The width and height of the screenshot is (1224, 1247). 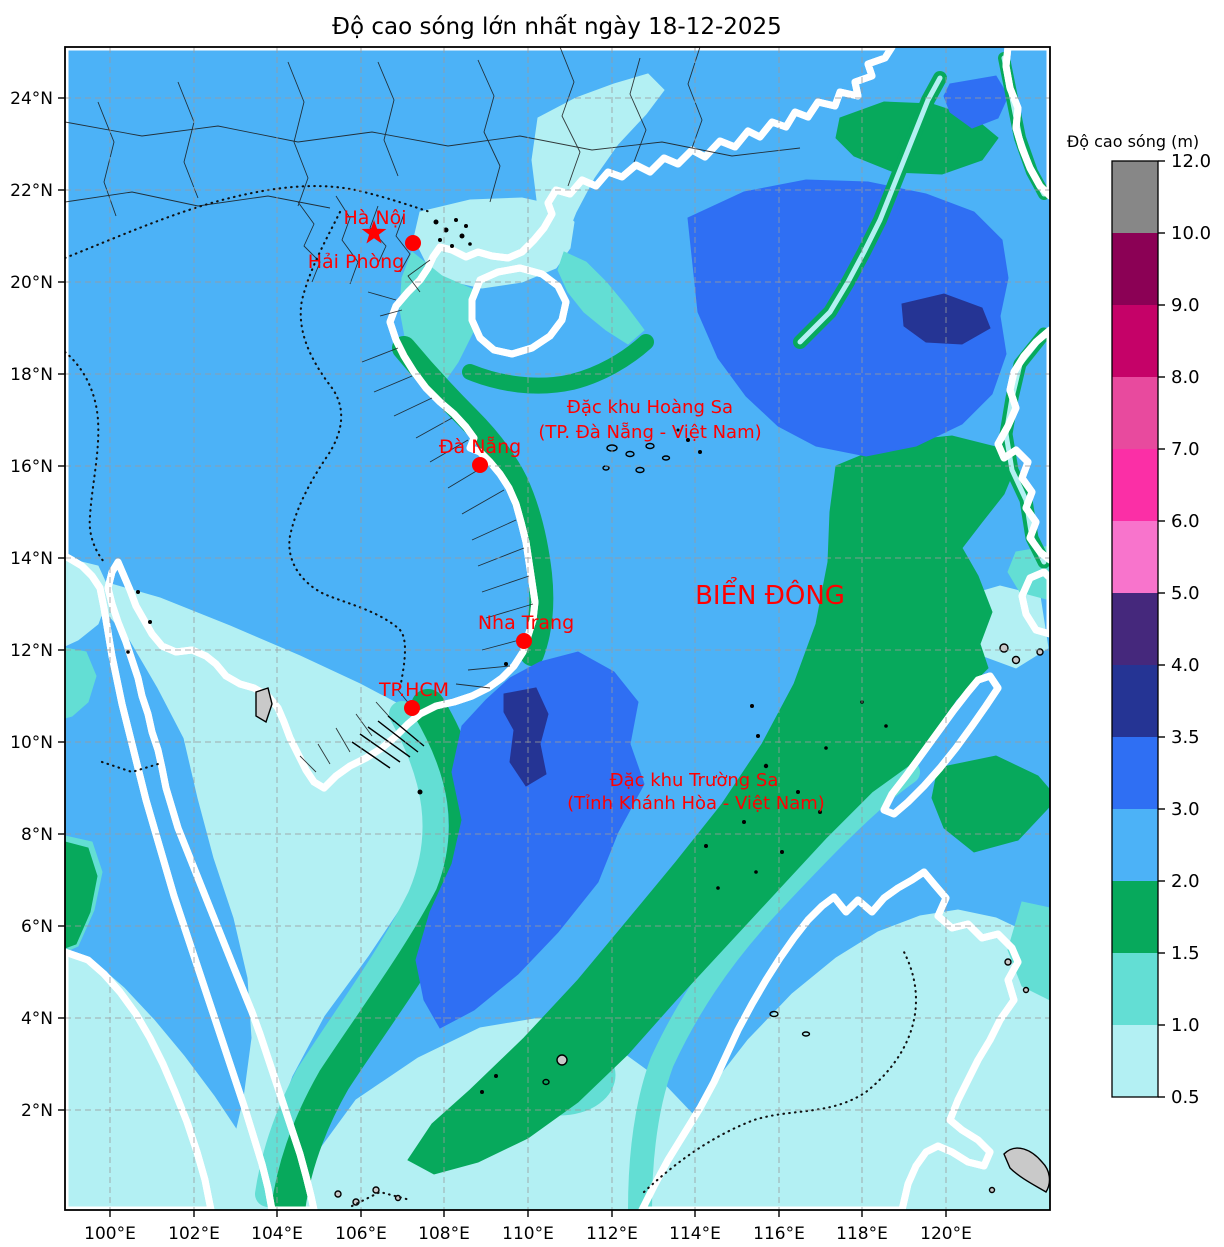 What do you see at coordinates (946, 1234) in the screenshot?
I see `x-tick-120e: 120°E` at bounding box center [946, 1234].